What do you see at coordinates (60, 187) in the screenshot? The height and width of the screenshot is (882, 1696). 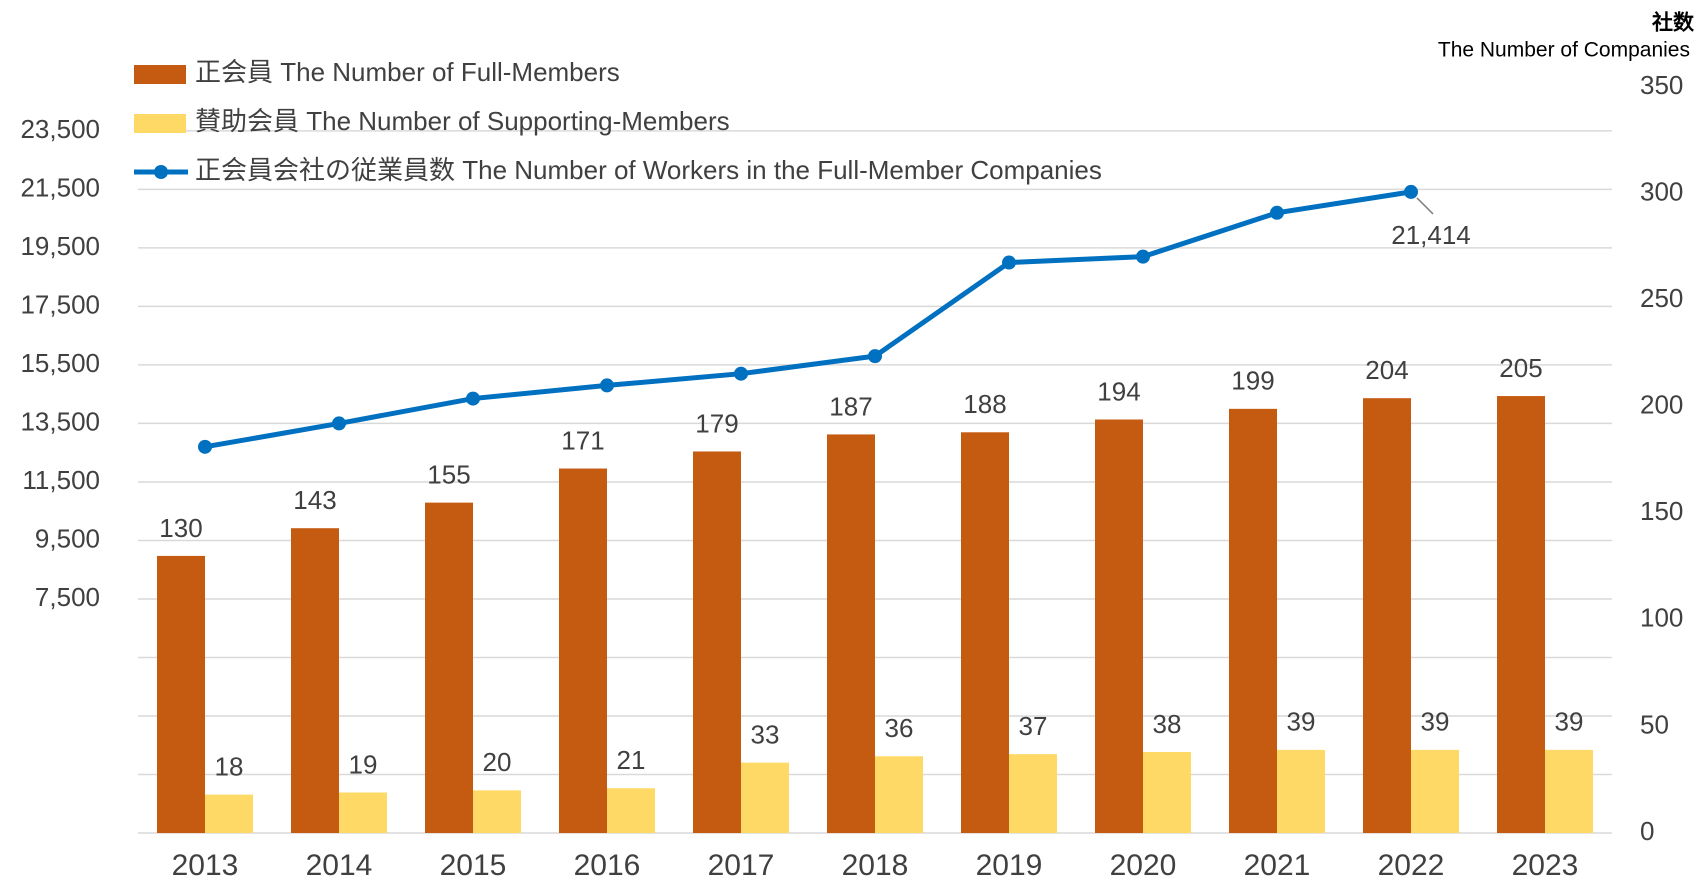 I see `y-tick-label: 21,500` at bounding box center [60, 187].